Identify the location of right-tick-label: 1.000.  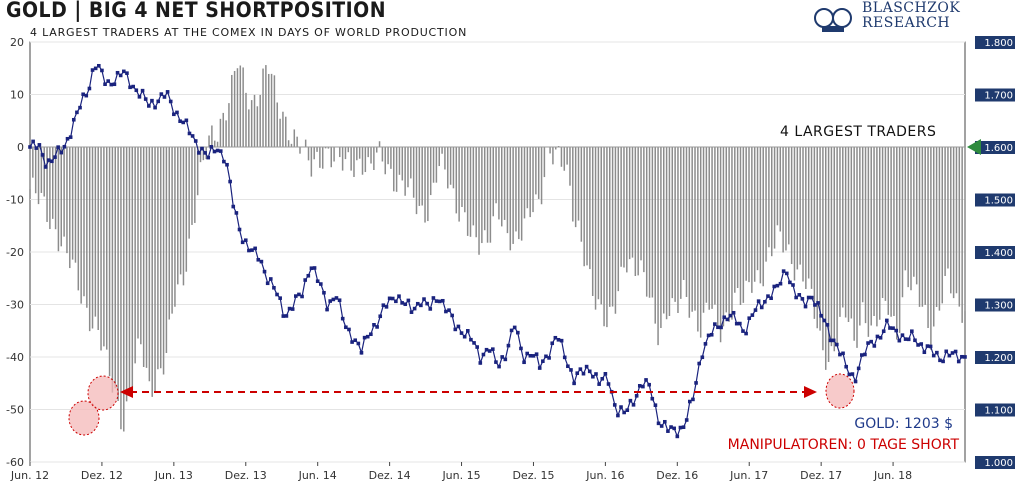
(998, 463).